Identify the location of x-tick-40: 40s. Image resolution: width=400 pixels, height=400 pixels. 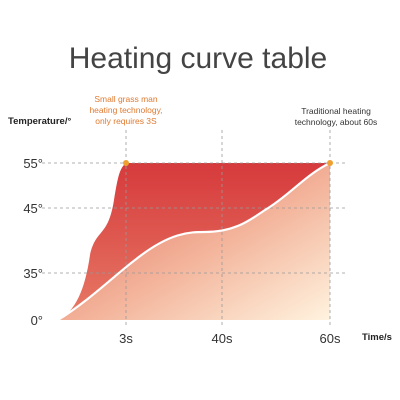
(222, 338).